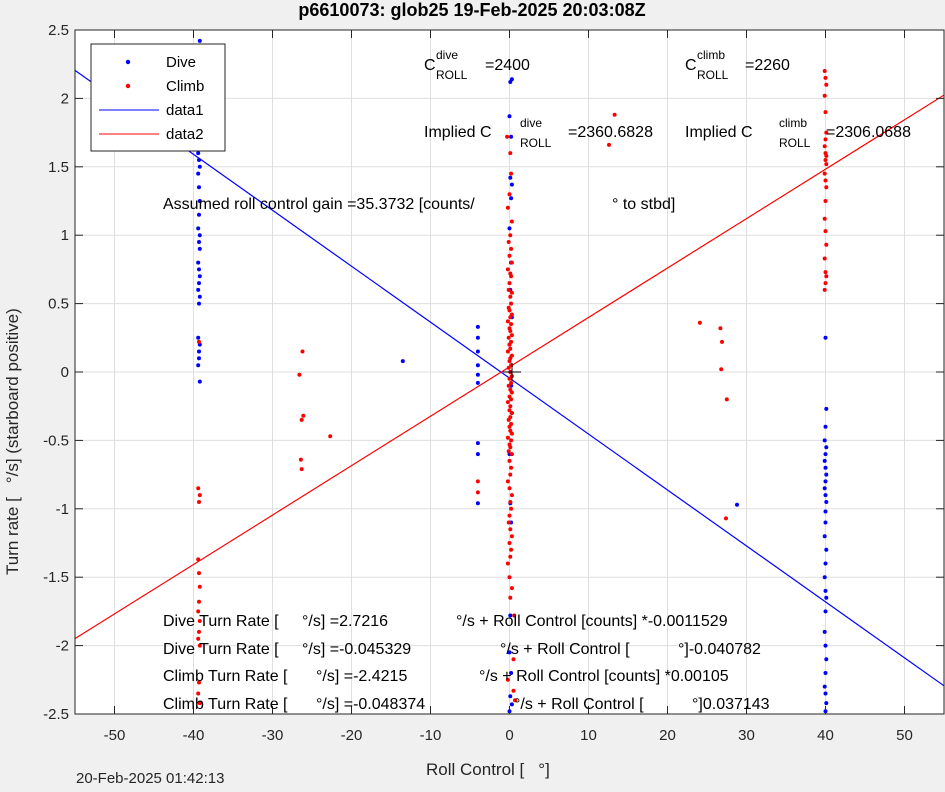 This screenshot has height=792, width=945. I want to click on y-tick-label: 0, so click(65, 372).